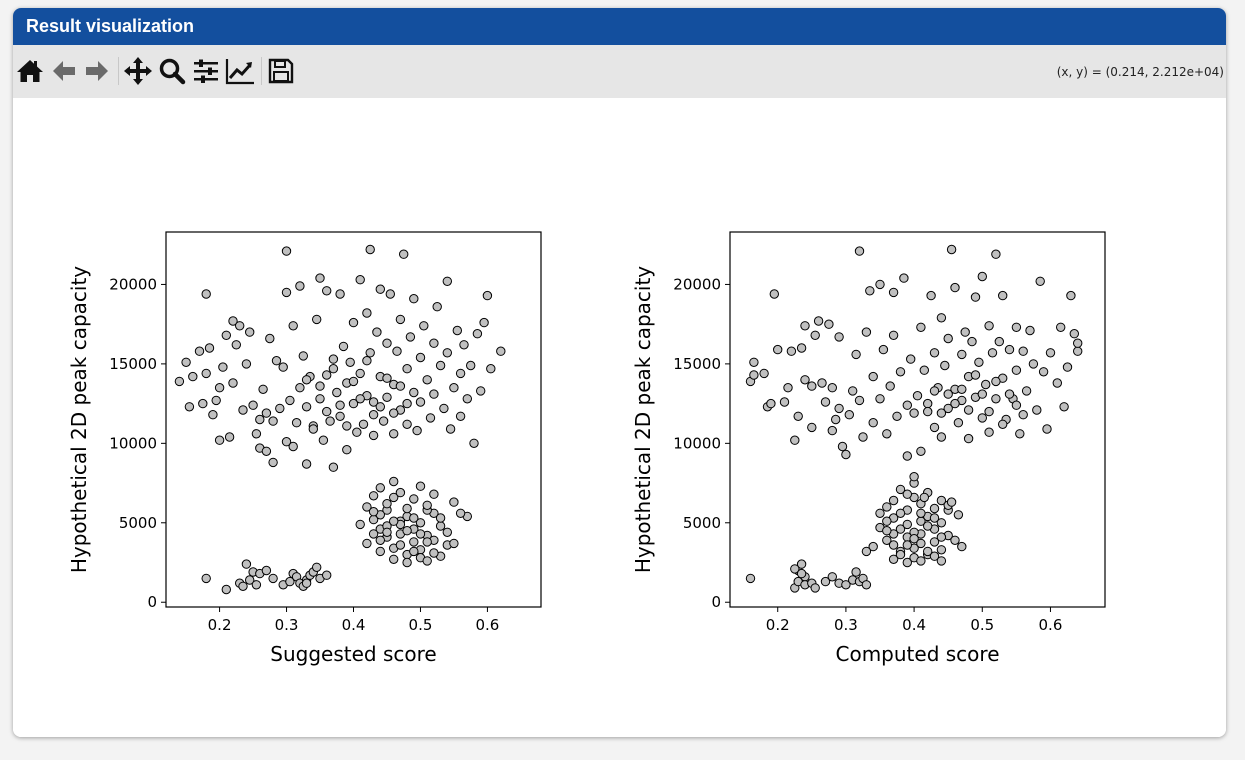 This screenshot has width=1245, height=760. I want to click on back-button, so click(64, 71).